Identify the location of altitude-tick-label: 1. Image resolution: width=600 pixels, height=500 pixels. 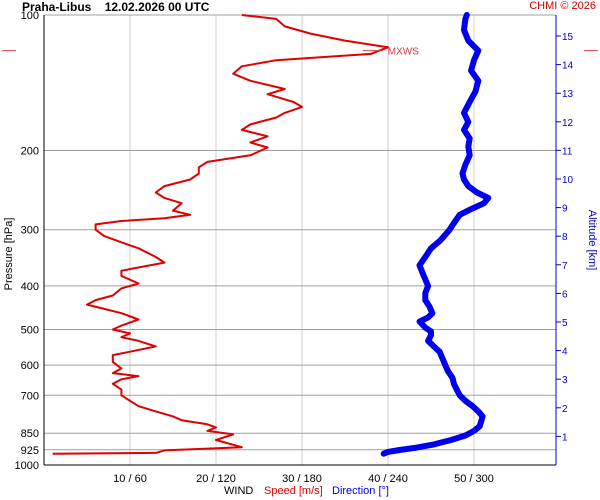
(565, 437).